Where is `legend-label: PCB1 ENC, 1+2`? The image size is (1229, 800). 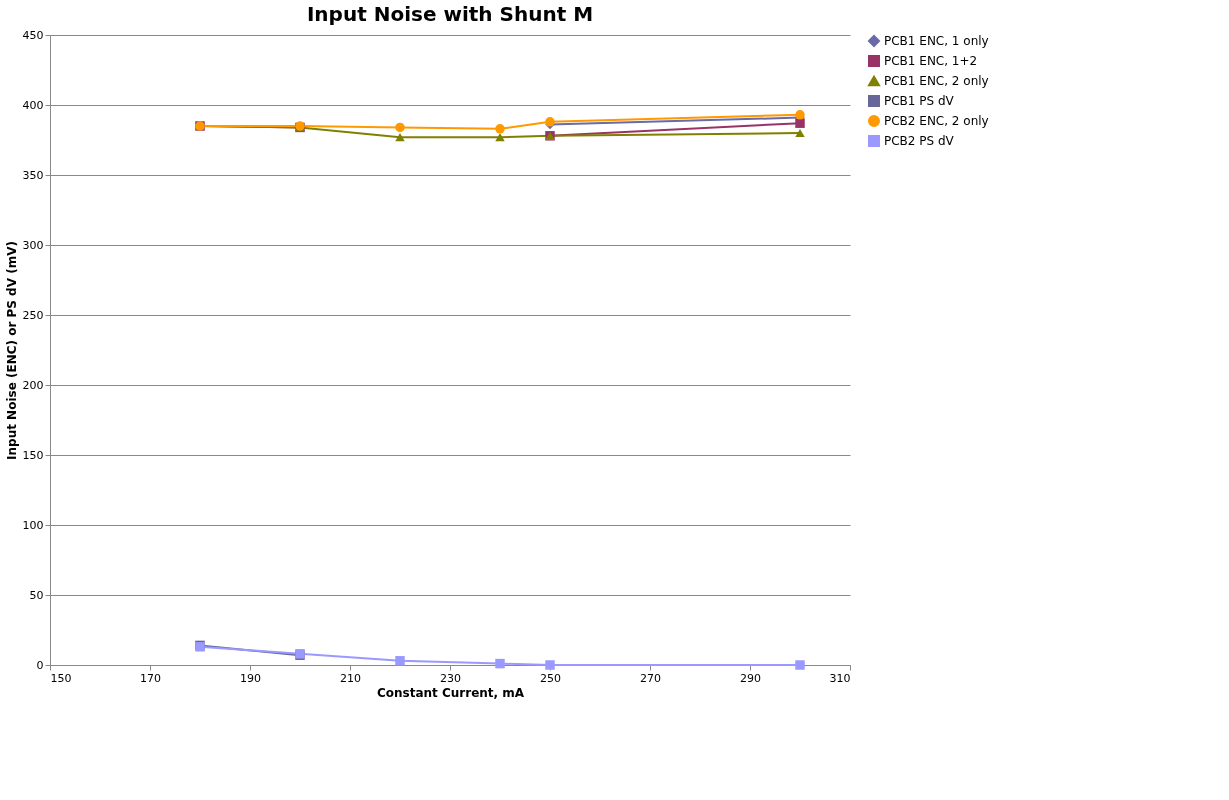
legend-label: PCB1 ENC, 1+2 is located at coordinates (931, 61).